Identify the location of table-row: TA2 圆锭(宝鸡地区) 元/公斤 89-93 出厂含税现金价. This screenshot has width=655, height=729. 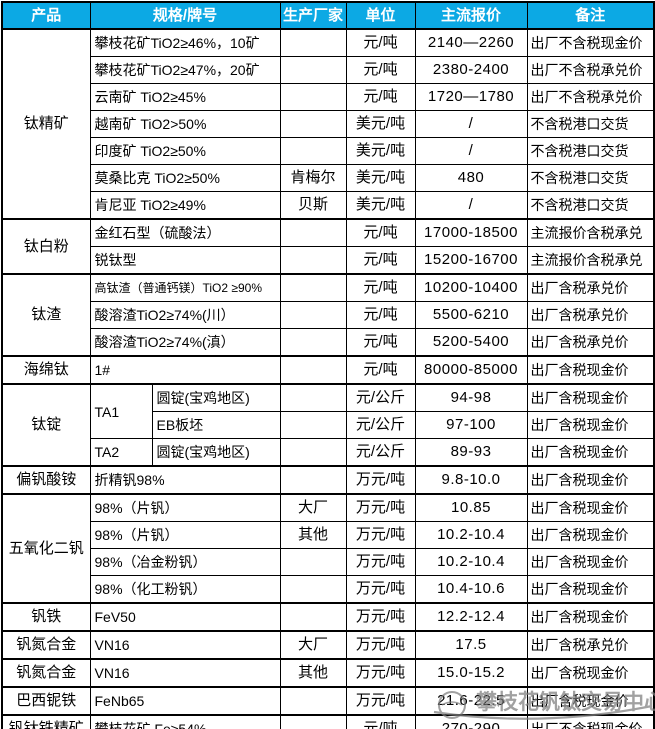
(328, 452).